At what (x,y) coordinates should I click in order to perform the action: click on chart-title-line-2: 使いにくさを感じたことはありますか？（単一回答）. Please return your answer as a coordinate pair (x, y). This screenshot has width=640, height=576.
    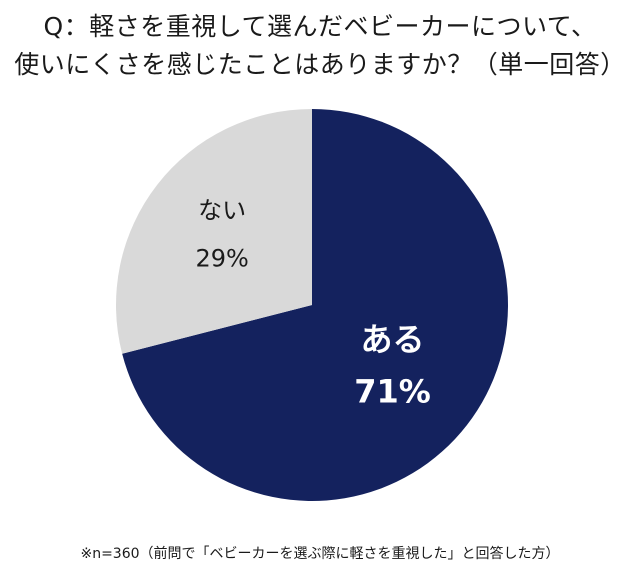
    Looking at the image, I should click on (320, 64).